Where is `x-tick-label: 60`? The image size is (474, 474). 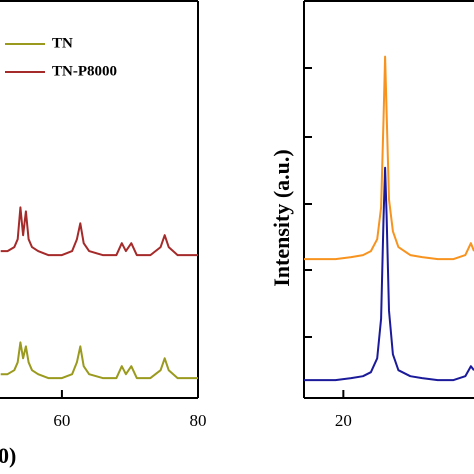 x-tick-label: 60 is located at coordinates (61, 420).